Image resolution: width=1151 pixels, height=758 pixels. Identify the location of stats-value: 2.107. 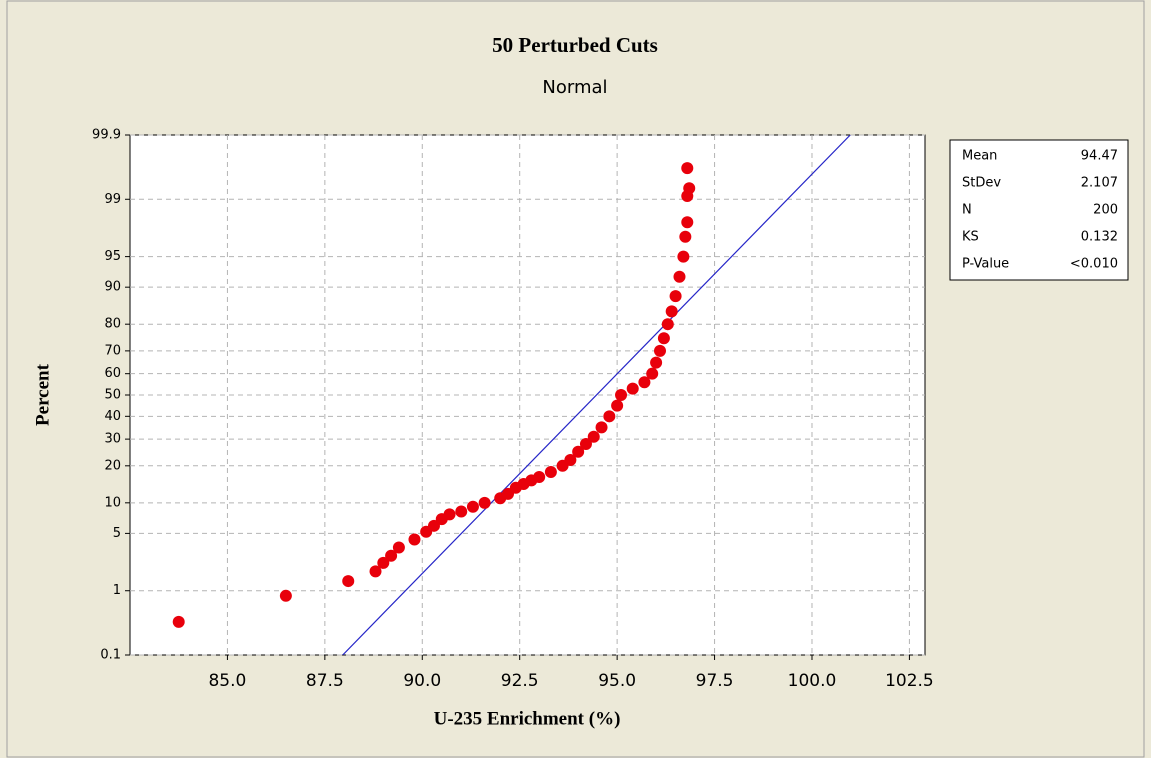
(1099, 183).